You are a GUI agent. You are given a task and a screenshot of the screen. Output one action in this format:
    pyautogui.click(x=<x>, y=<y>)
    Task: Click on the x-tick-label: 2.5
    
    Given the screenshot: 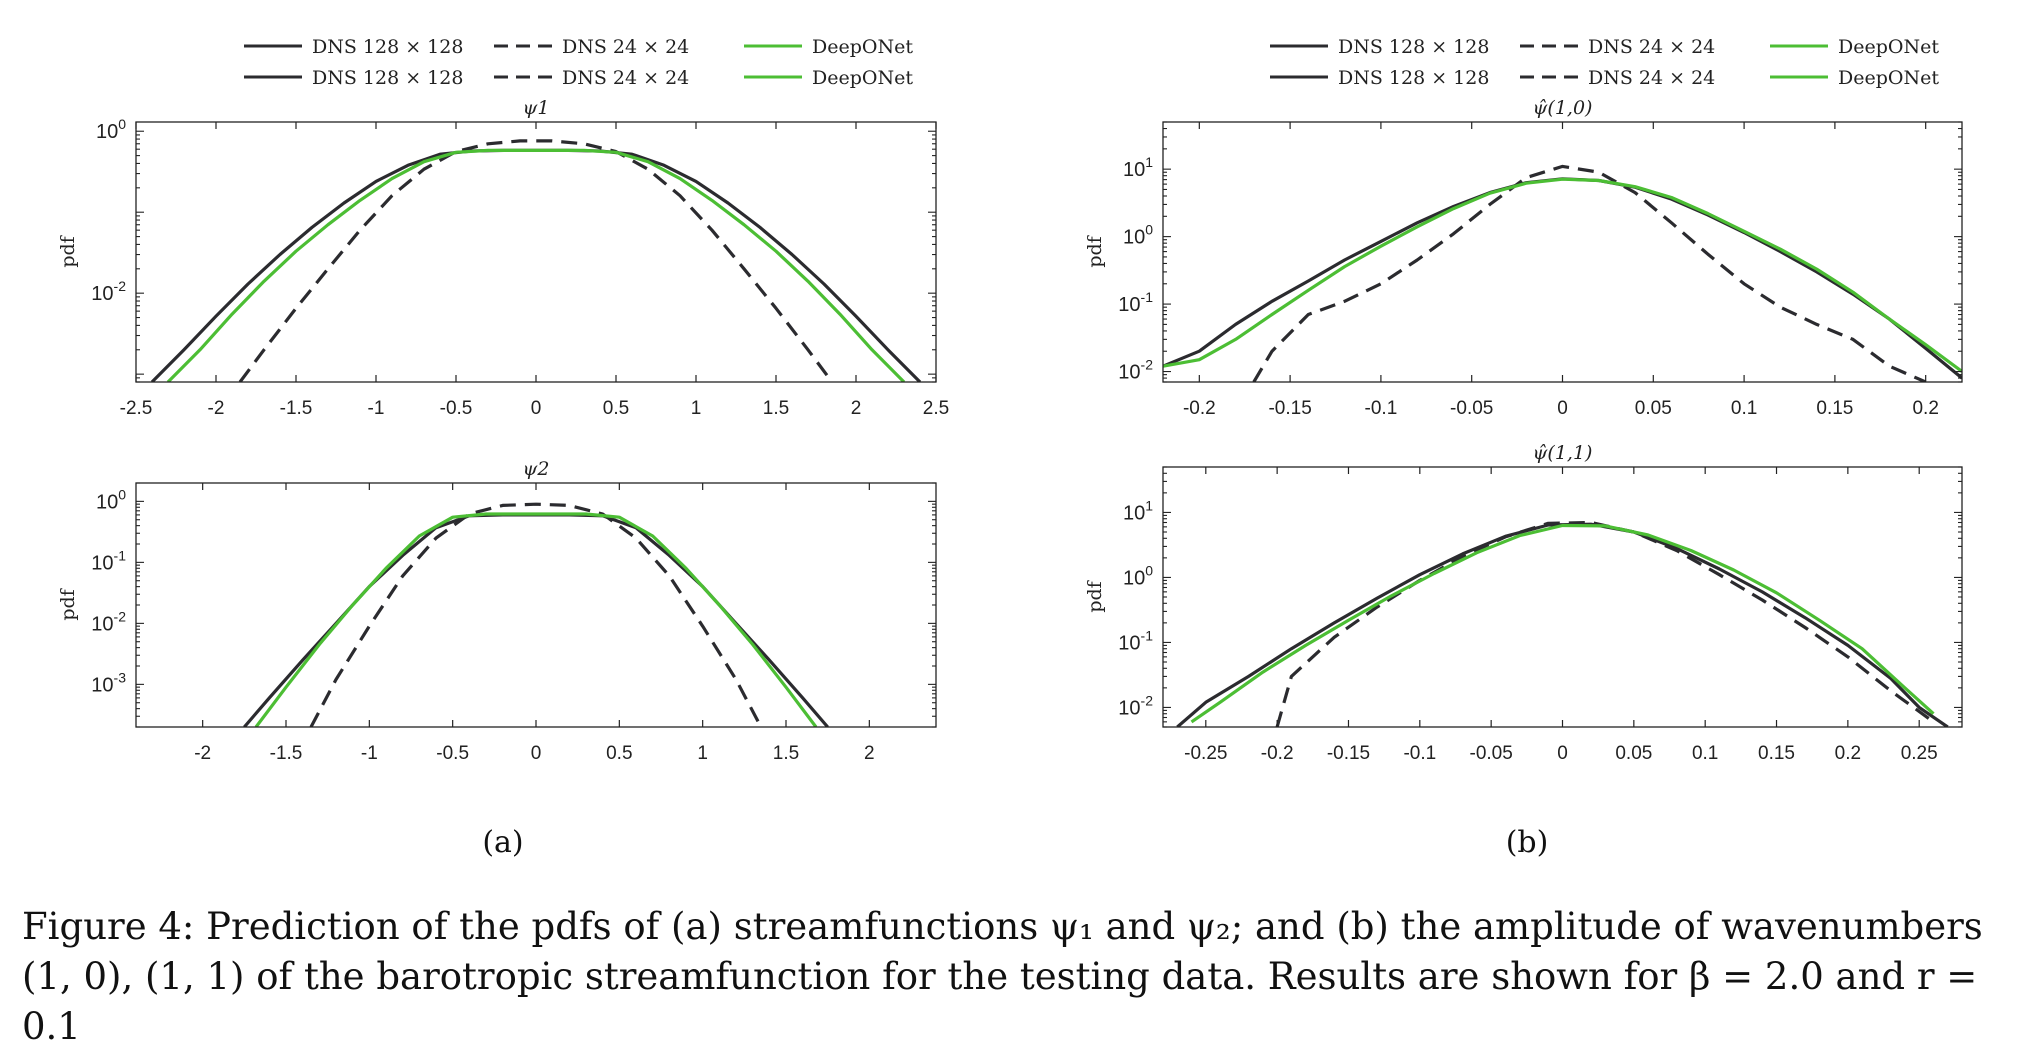 What is the action you would take?
    pyautogui.click(x=936, y=408)
    